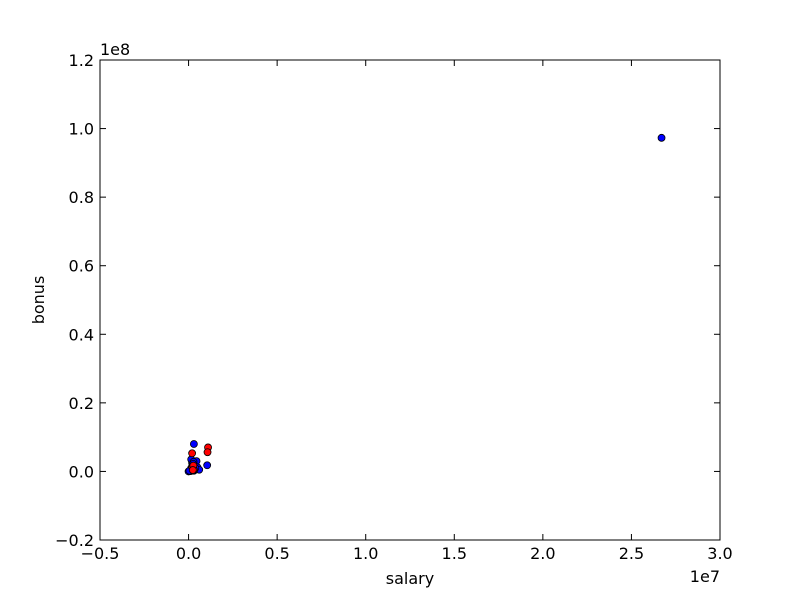 This screenshot has height=600, width=800. Describe the element at coordinates (719, 553) in the screenshot. I see `x-tick-label: 3.0` at that location.